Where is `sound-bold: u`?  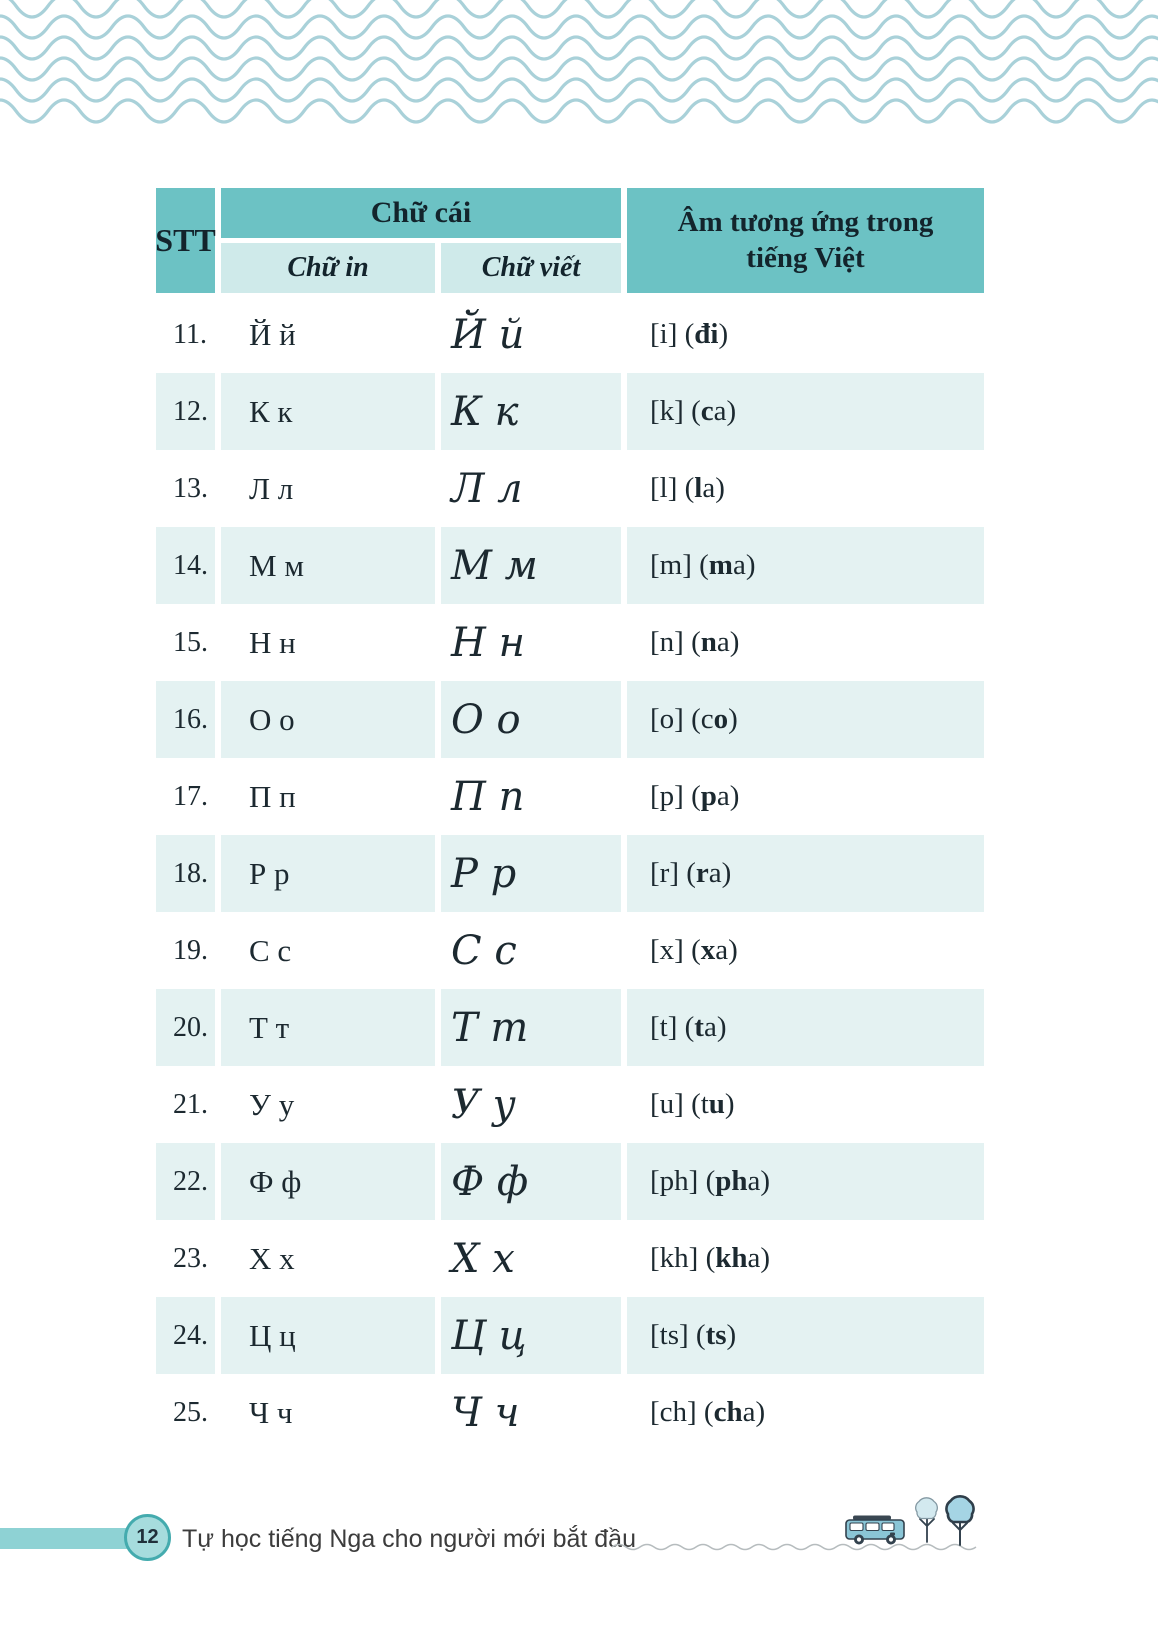 sound-bold: u is located at coordinates (716, 1104).